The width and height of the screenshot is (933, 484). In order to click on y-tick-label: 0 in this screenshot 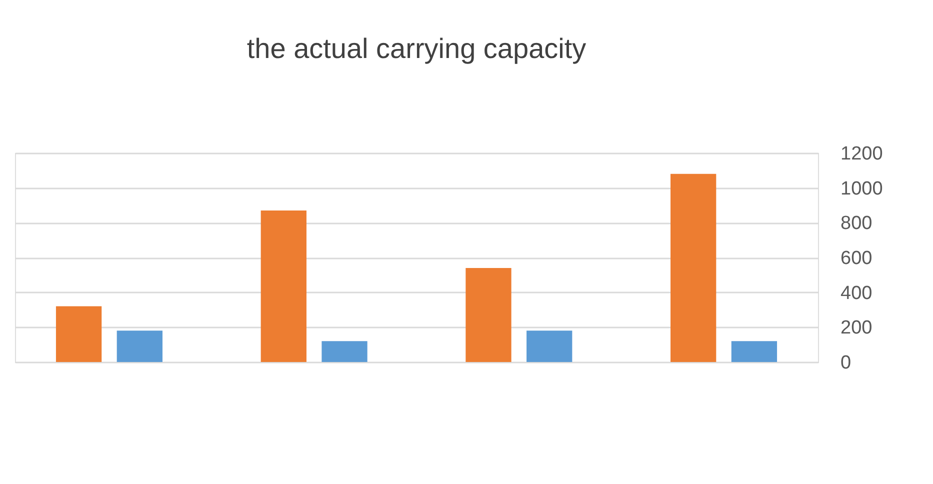, I will do `click(846, 363)`.